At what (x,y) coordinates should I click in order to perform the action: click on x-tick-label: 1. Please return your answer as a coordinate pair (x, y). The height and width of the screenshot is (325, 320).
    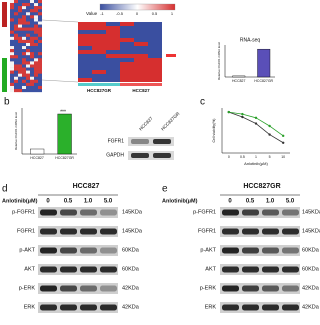
    Looking at the image, I should click on (256, 157).